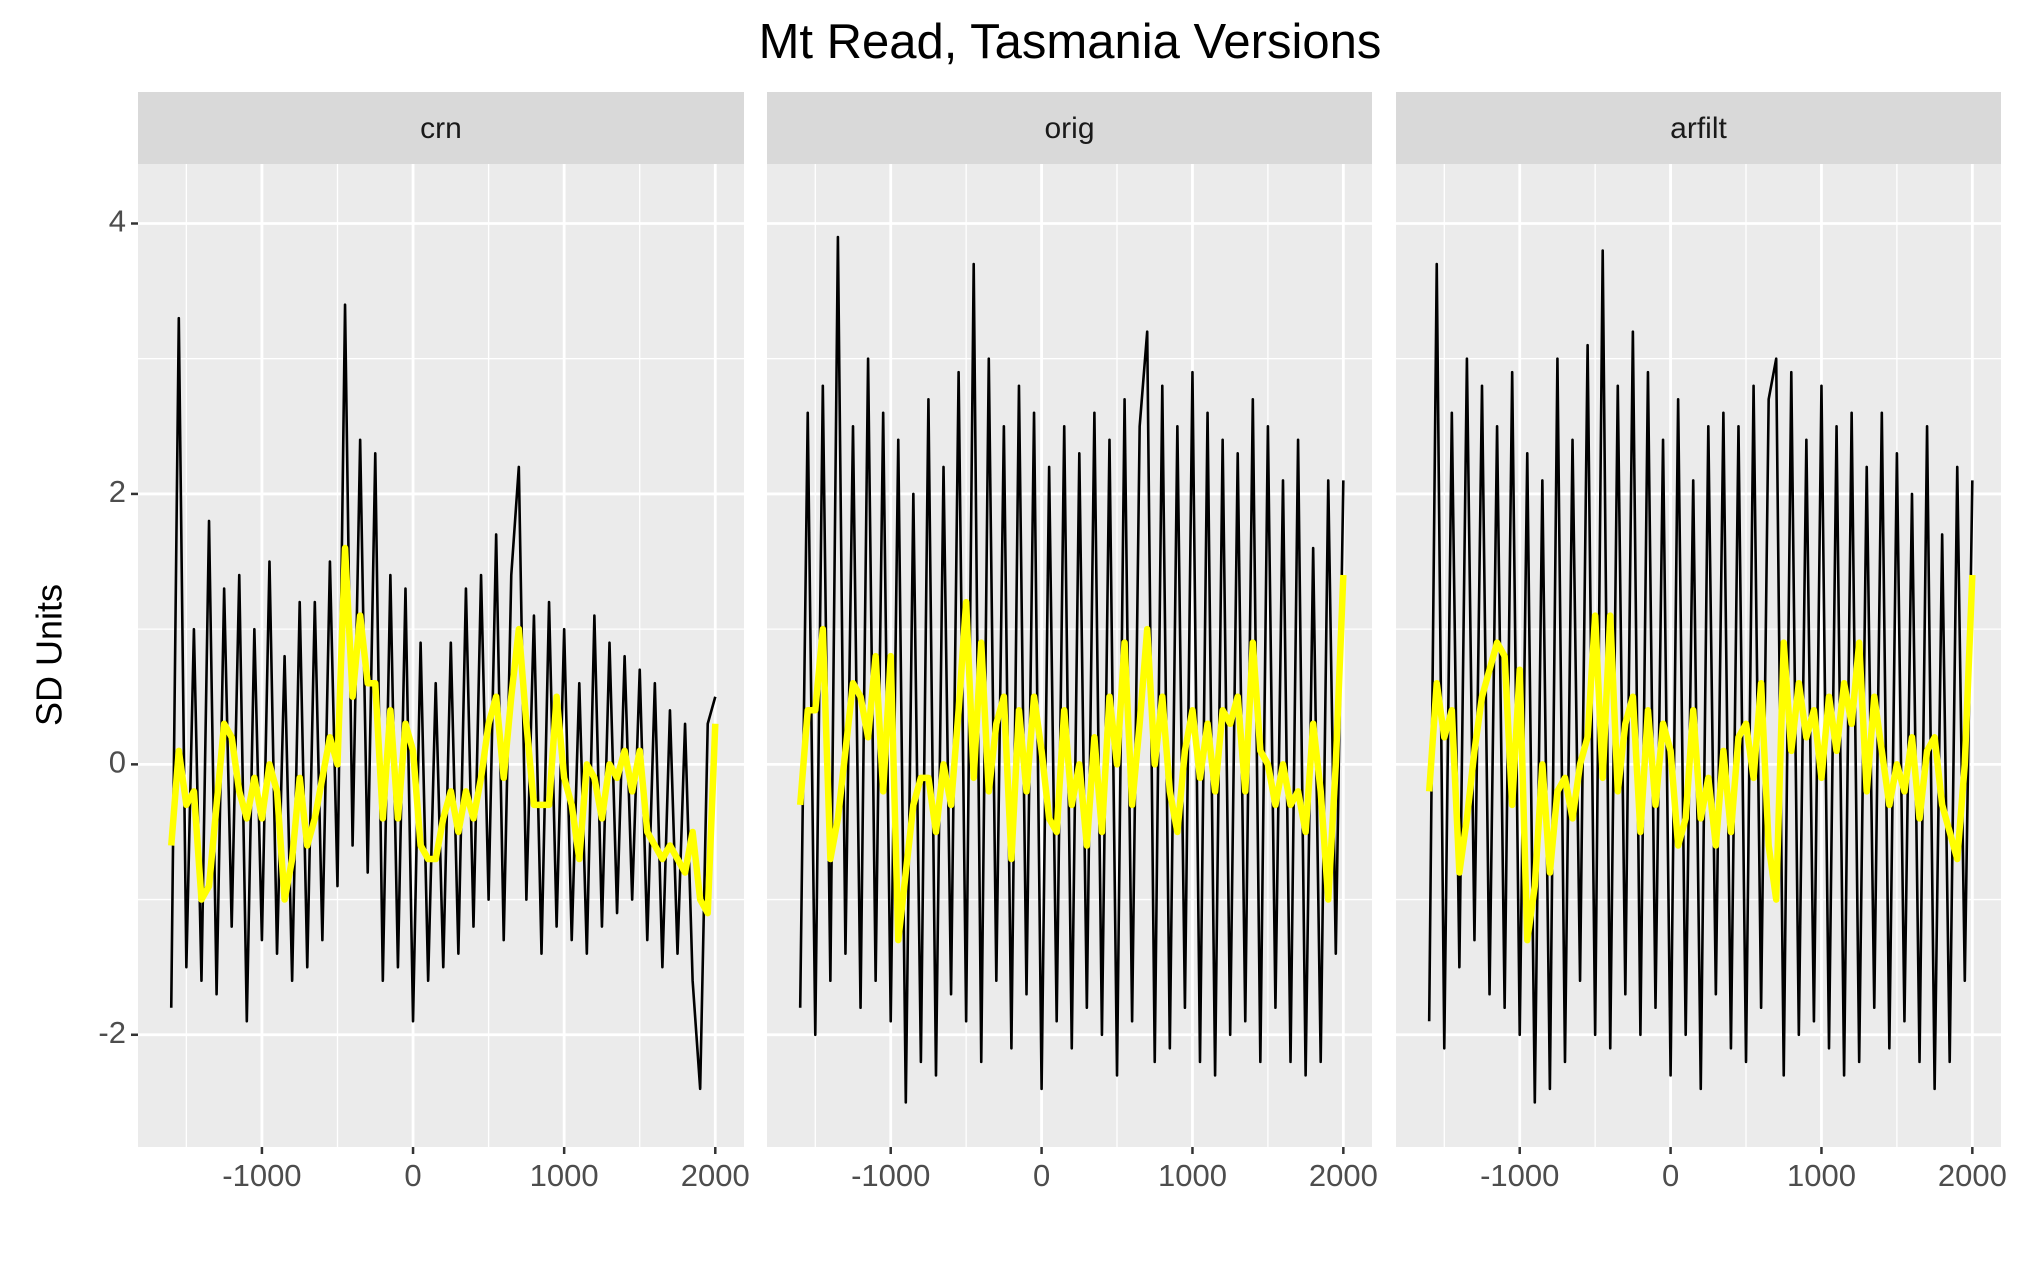  Describe the element at coordinates (112, 1032) in the screenshot. I see `y-tick-label: -2` at that location.